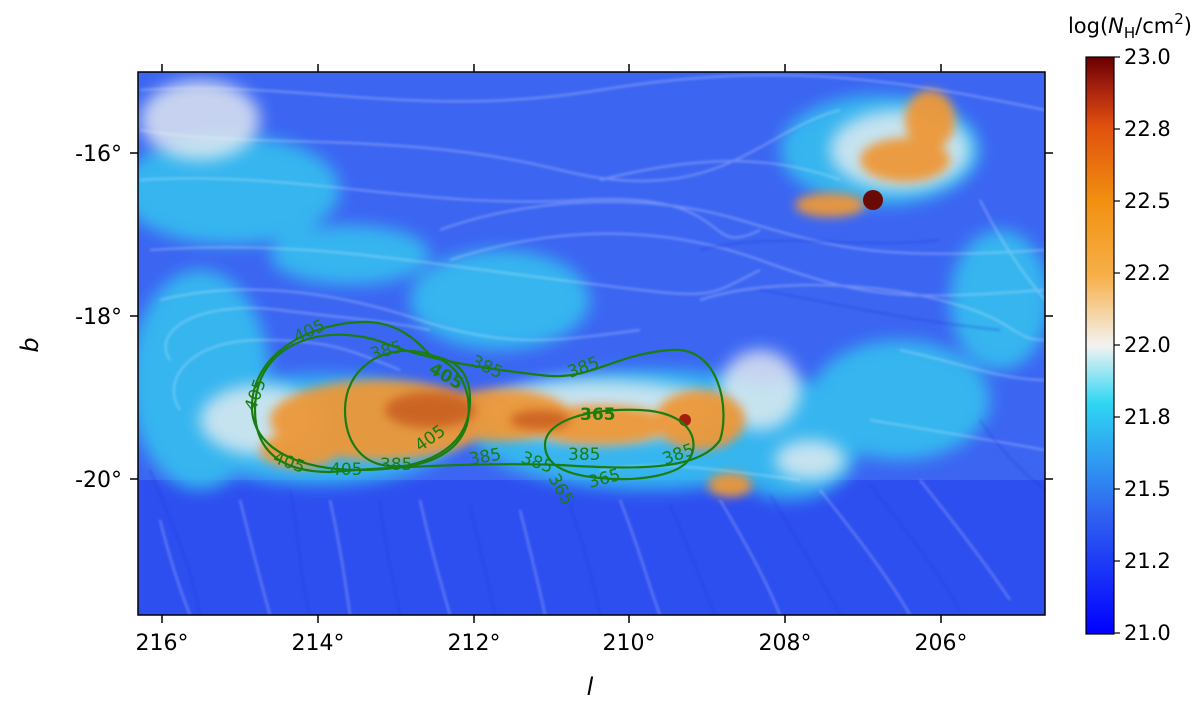 This screenshot has height=713, width=1200. Describe the element at coordinates (162, 643) in the screenshot. I see `x-tick-label: 216°` at that location.